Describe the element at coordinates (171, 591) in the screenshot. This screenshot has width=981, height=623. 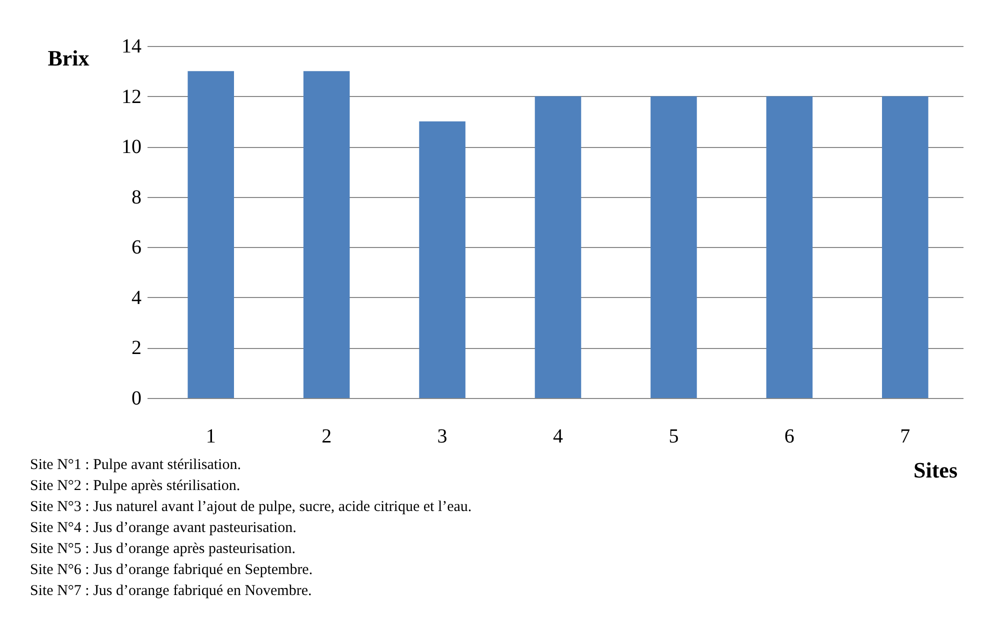
I see `text: Site N°7 : Jus d’orange fabriqué en Novembre.` at that location.